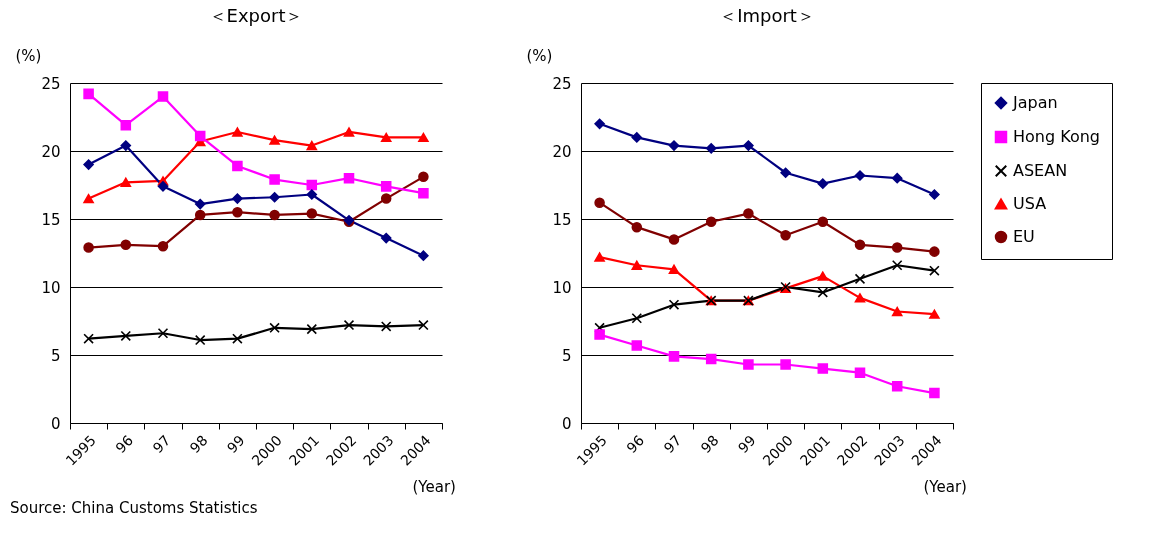  What do you see at coordinates (1035, 102) in the screenshot?
I see `legend-label: Japan` at bounding box center [1035, 102].